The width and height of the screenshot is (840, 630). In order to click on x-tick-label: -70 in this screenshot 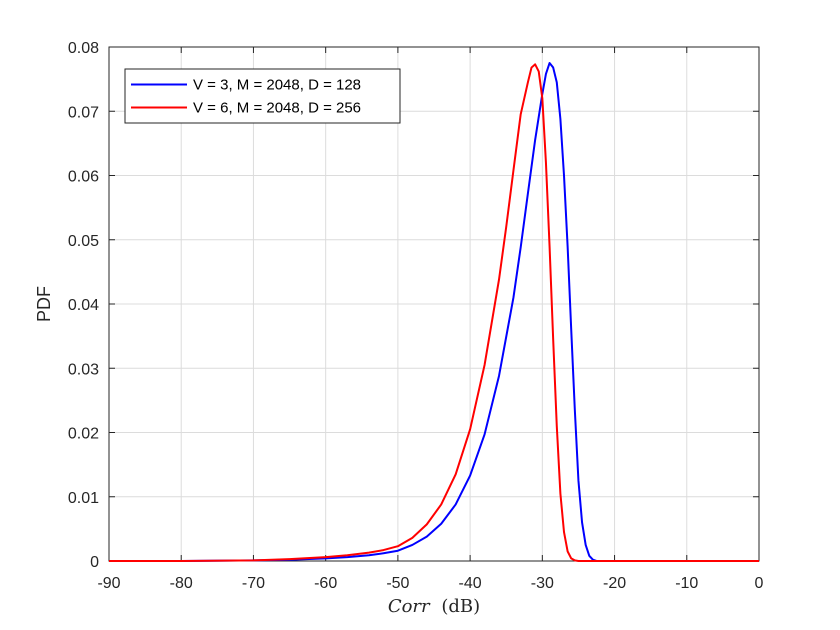, I will do `click(253, 583)`.